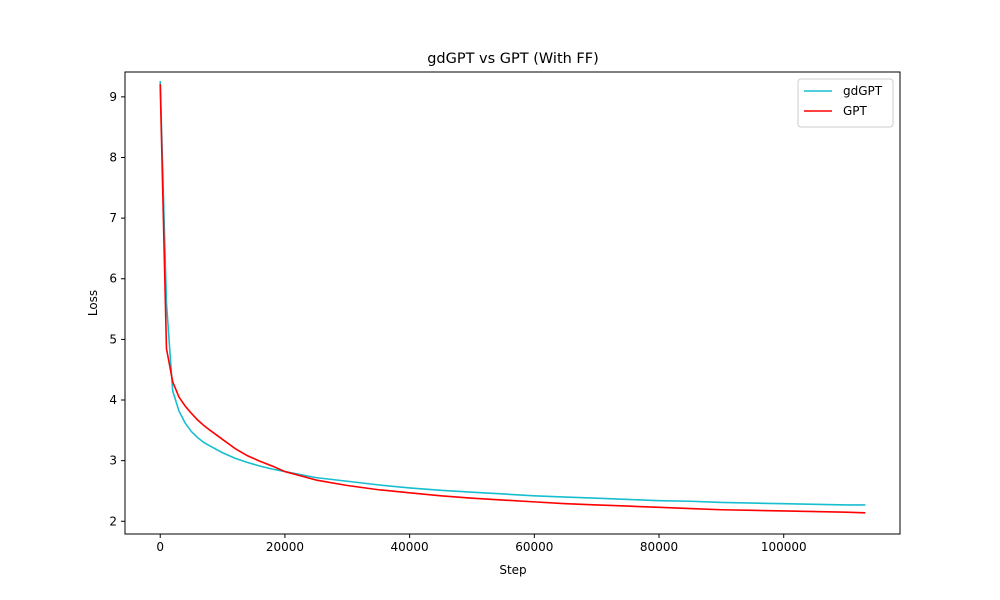  I want to click on y-axis-label: Loss, so click(93, 303).